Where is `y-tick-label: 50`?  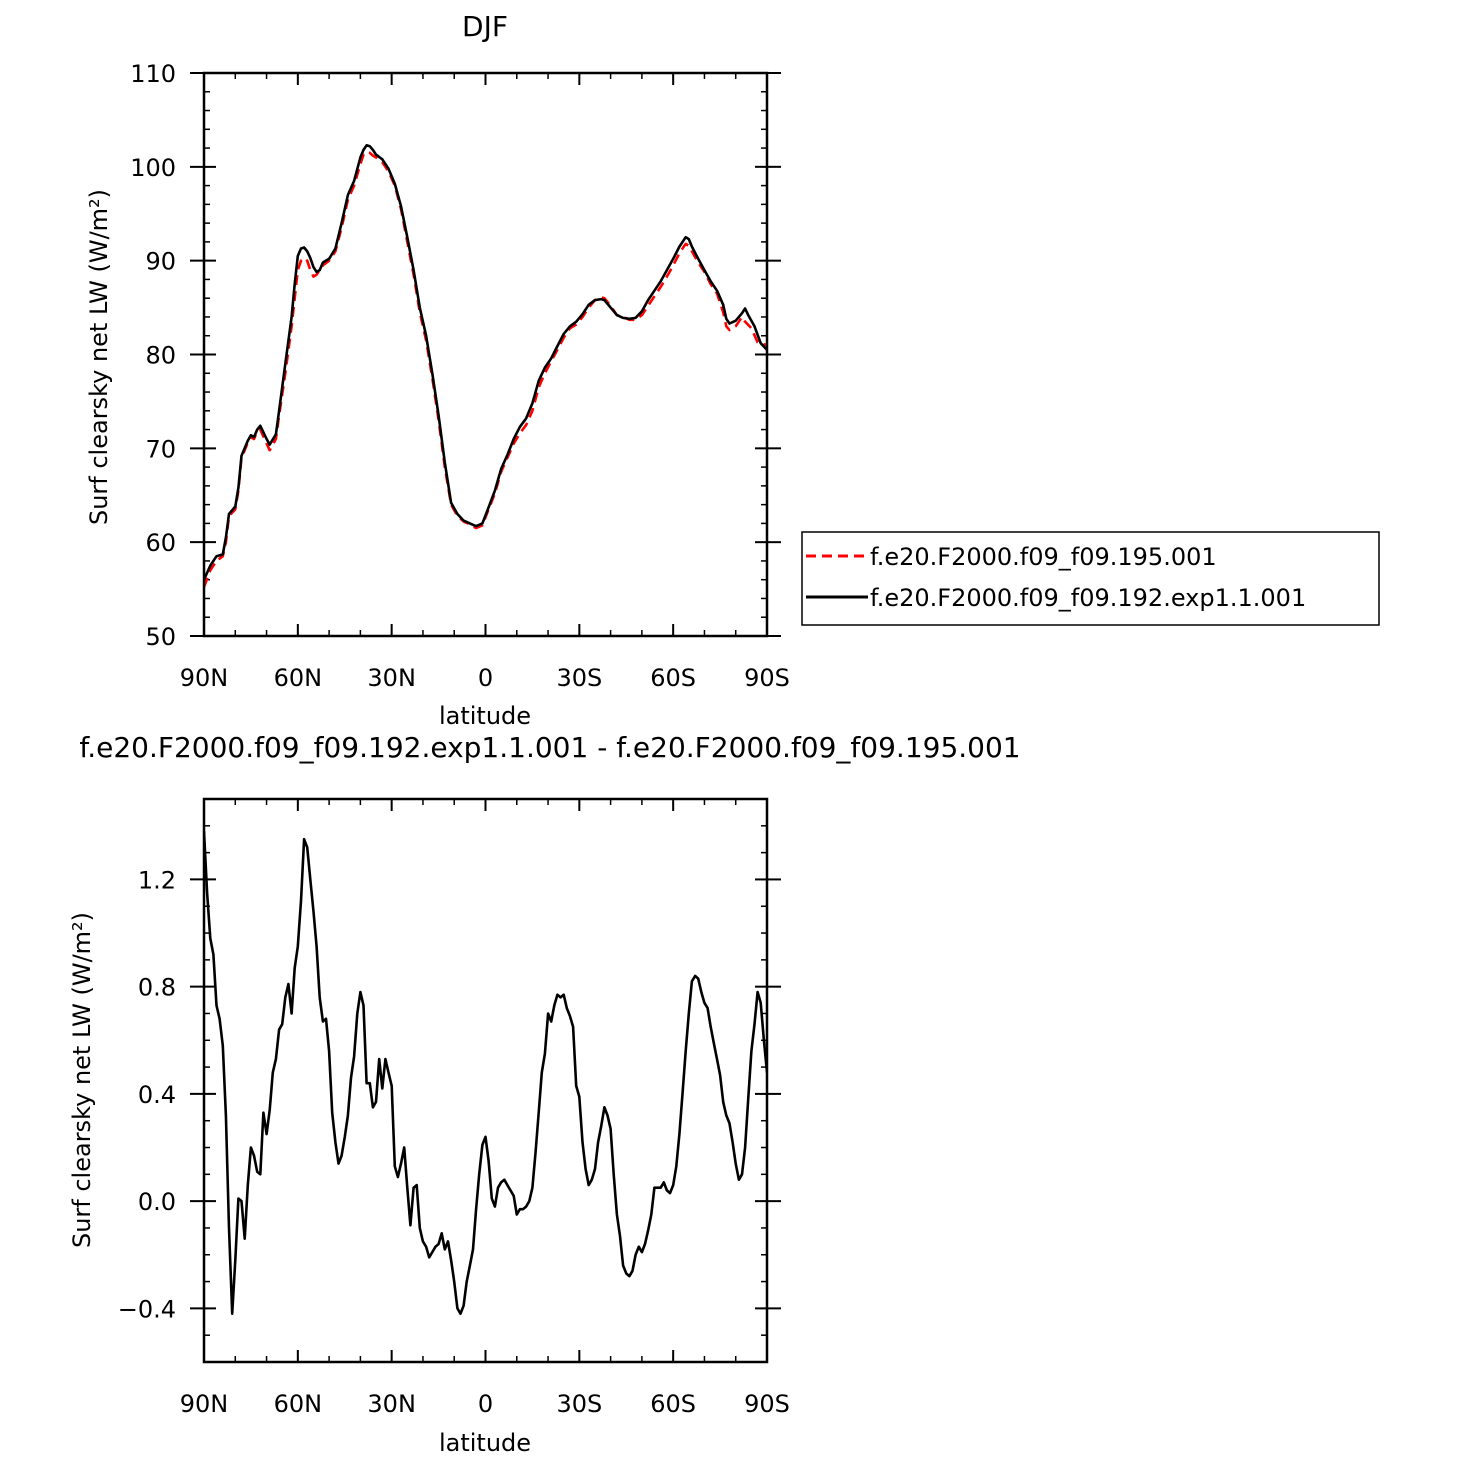
y-tick-label: 50 is located at coordinates (160, 637).